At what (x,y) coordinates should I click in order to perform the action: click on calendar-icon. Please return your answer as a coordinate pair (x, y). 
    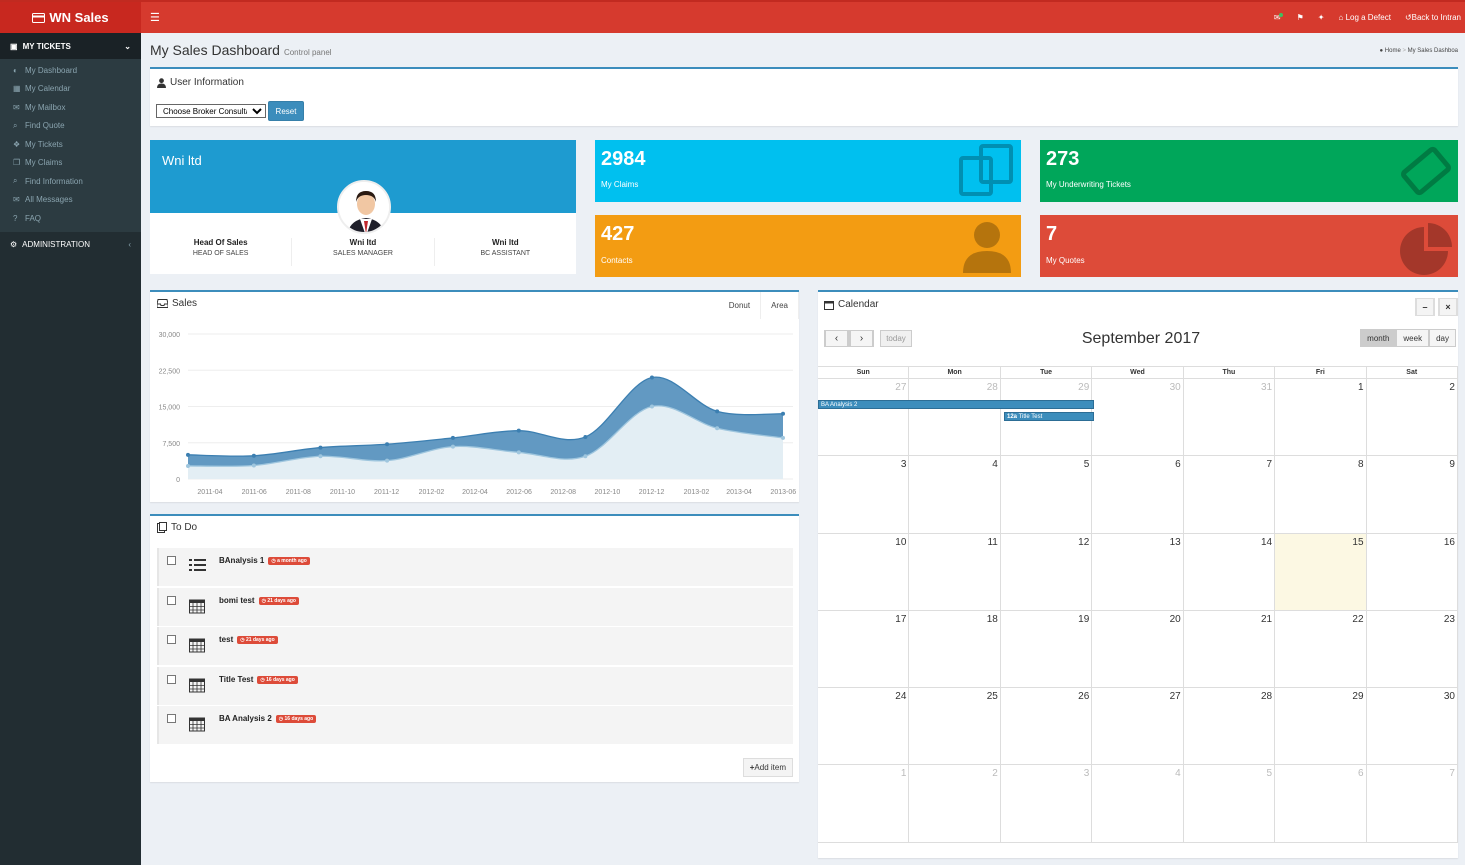
    Looking at the image, I should click on (829, 305).